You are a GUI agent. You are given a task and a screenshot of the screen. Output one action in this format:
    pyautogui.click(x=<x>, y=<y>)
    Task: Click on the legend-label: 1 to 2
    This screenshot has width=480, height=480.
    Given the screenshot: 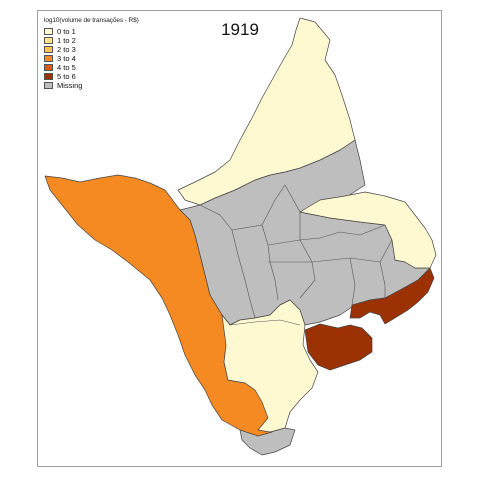 What is the action you would take?
    pyautogui.click(x=66, y=40)
    